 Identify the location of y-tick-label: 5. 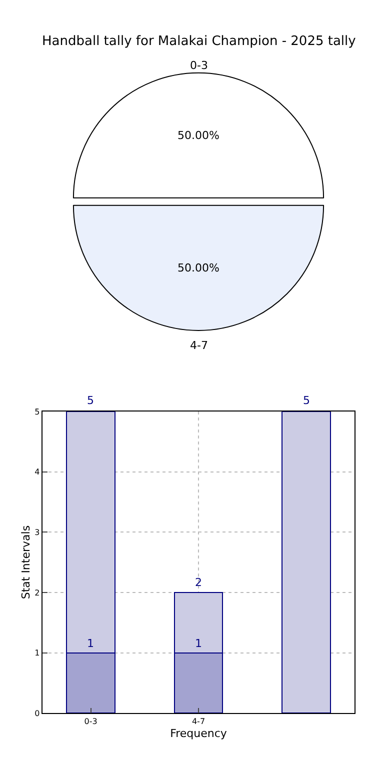
(37, 411).